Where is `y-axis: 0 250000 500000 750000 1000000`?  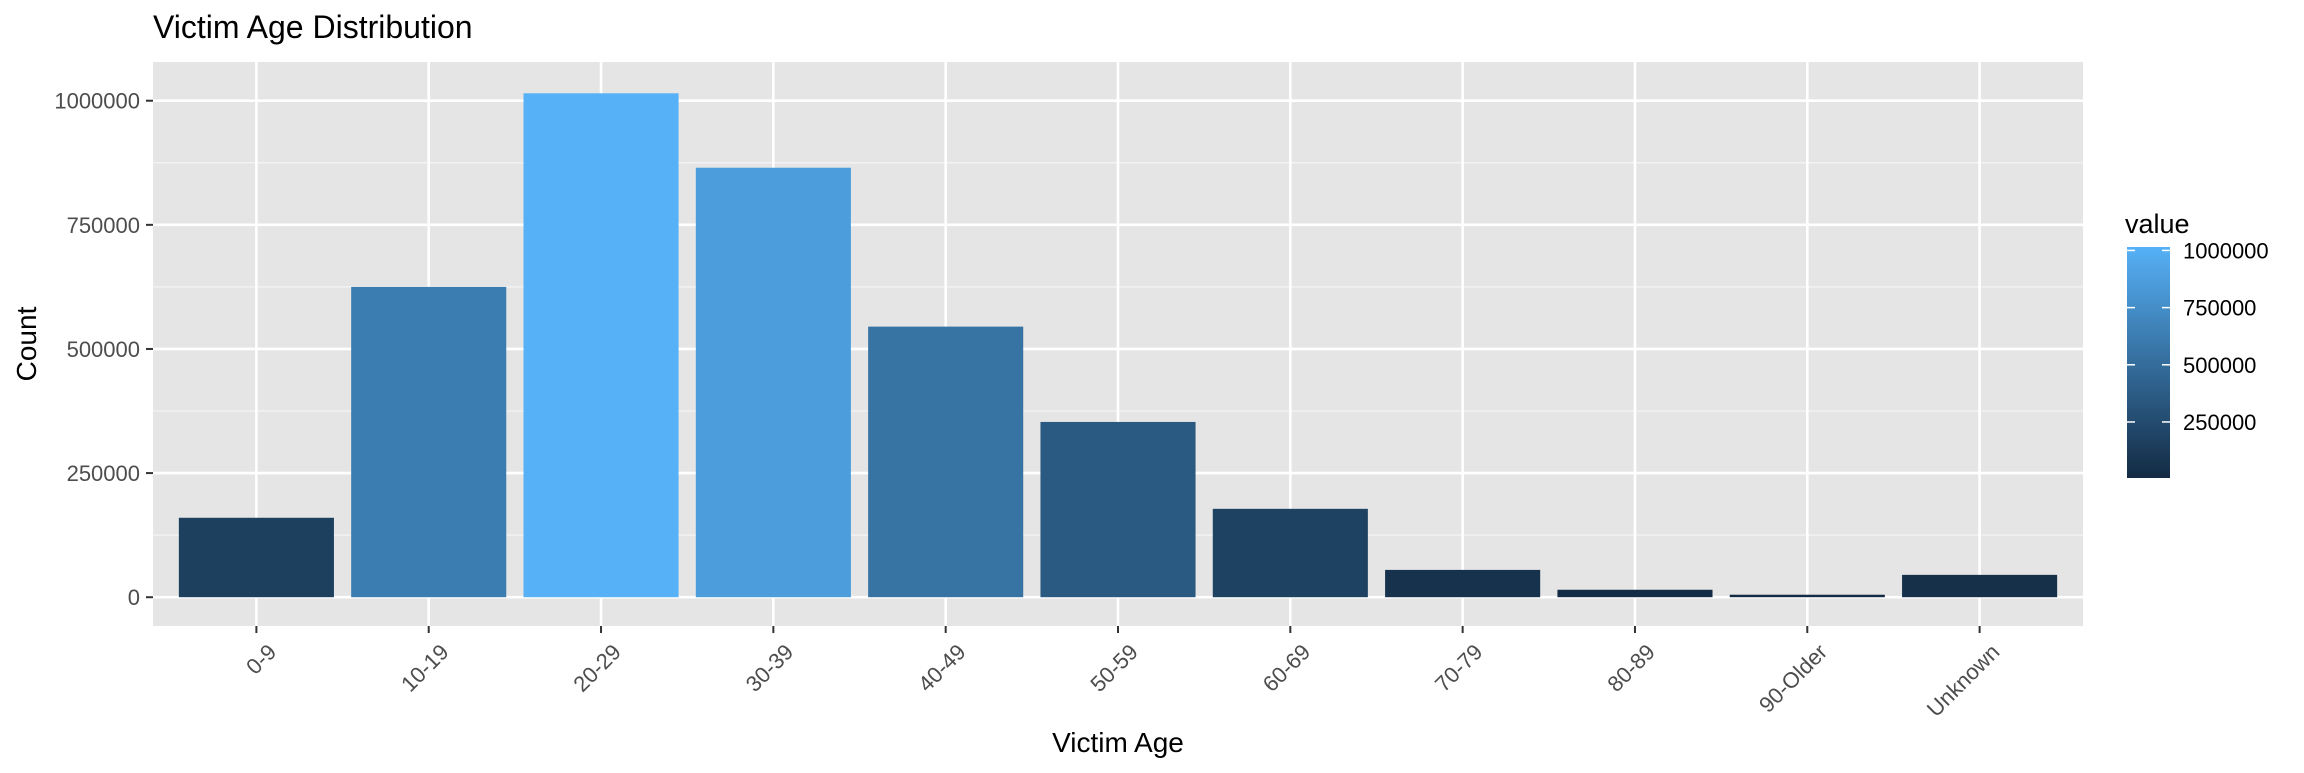 y-axis: 0 250000 500000 750000 1000000 is located at coordinates (103, 349).